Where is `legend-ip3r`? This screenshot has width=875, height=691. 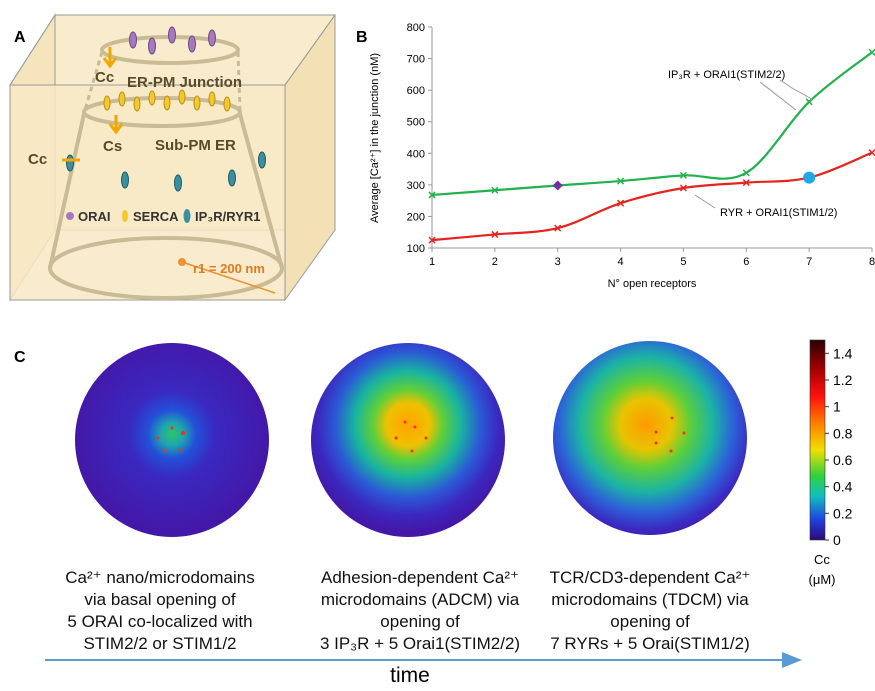 legend-ip3r is located at coordinates (187, 216).